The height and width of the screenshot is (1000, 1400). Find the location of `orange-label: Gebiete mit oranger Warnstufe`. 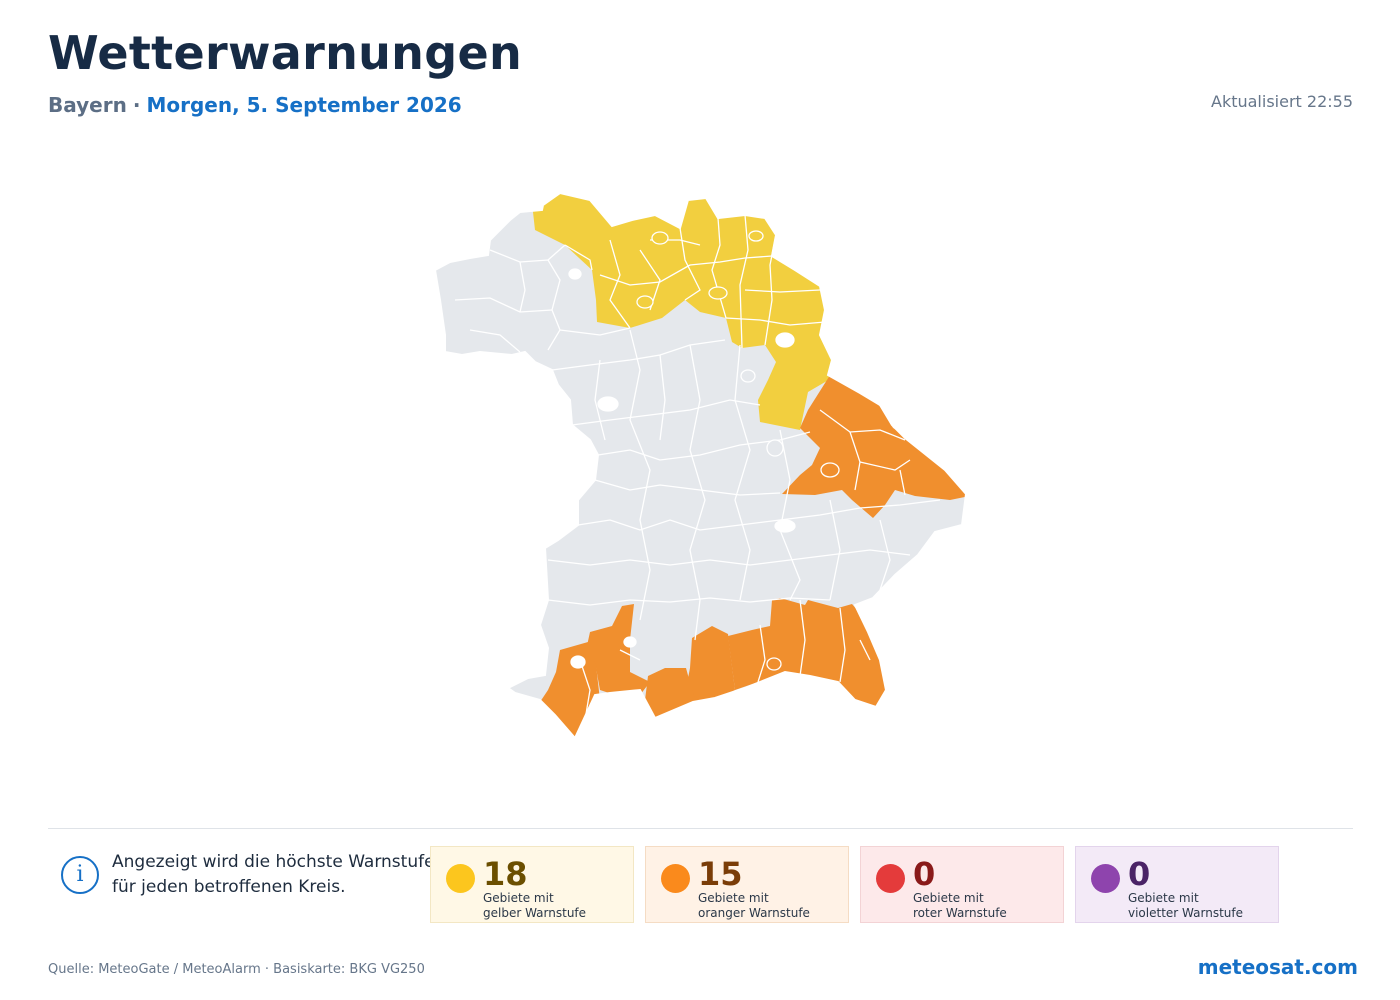

orange-label: Gebiete mit oranger Warnstufe is located at coordinates (754, 906).